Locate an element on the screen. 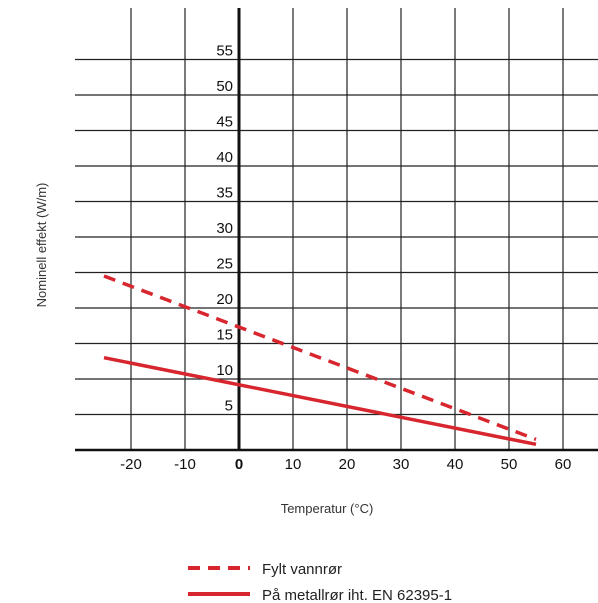  y-tick-label: 25 is located at coordinates (224, 264).